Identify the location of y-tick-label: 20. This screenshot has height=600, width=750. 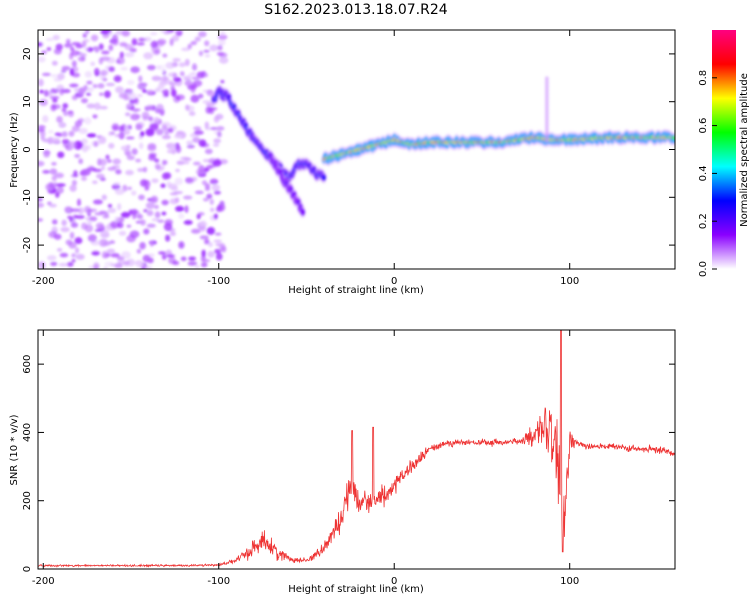
(27, 54).